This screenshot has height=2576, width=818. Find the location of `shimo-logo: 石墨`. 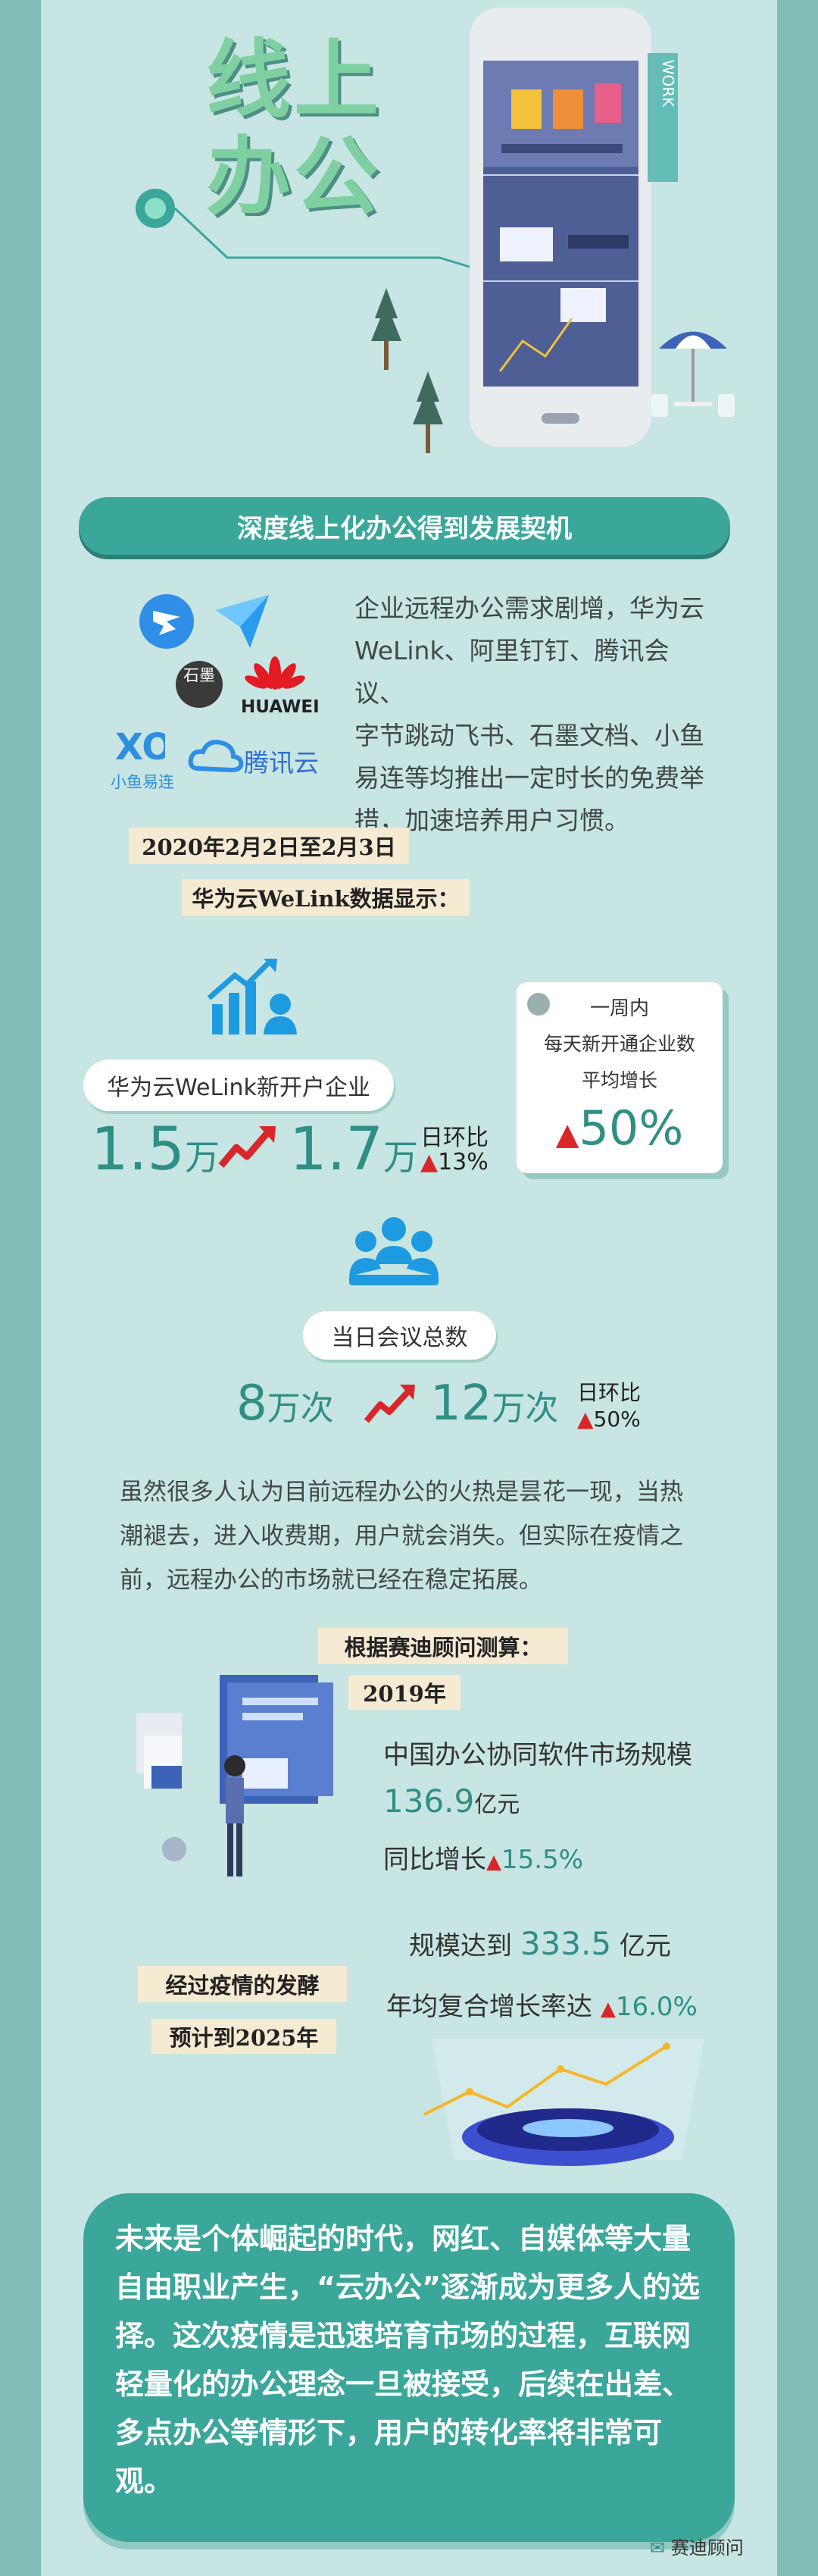

shimo-logo: 石墨 is located at coordinates (200, 684).